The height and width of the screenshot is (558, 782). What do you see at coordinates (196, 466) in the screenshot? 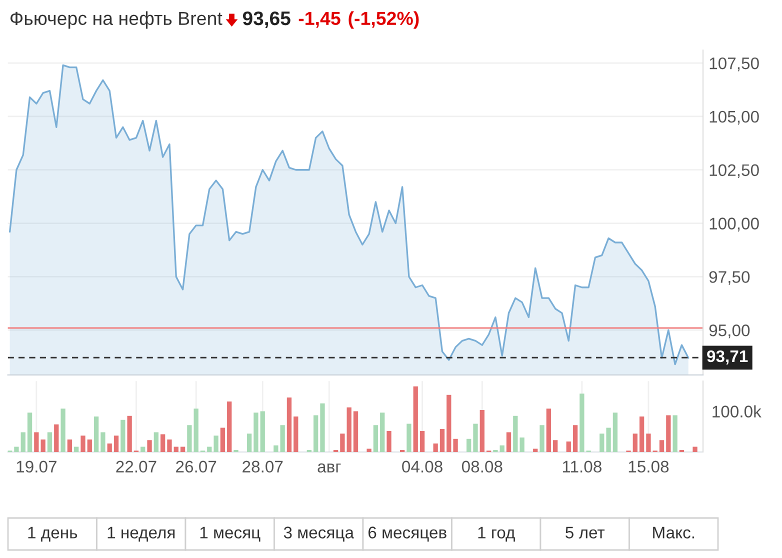
I see `x-tick-label: 26.07` at bounding box center [196, 466].